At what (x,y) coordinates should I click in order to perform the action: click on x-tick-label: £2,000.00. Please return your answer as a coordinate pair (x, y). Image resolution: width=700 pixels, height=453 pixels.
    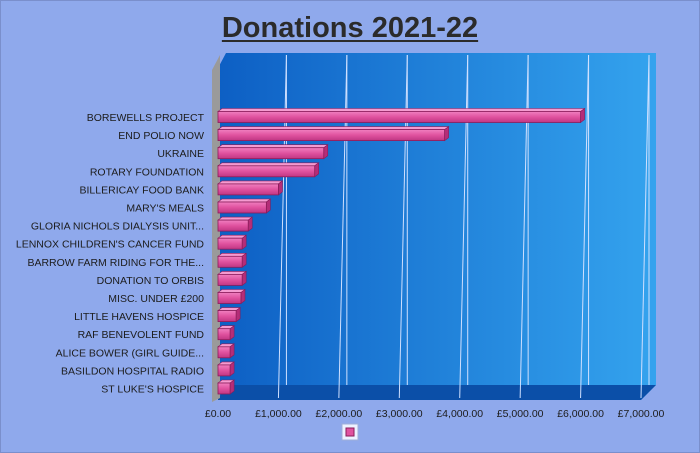
    Looking at the image, I should click on (338, 414).